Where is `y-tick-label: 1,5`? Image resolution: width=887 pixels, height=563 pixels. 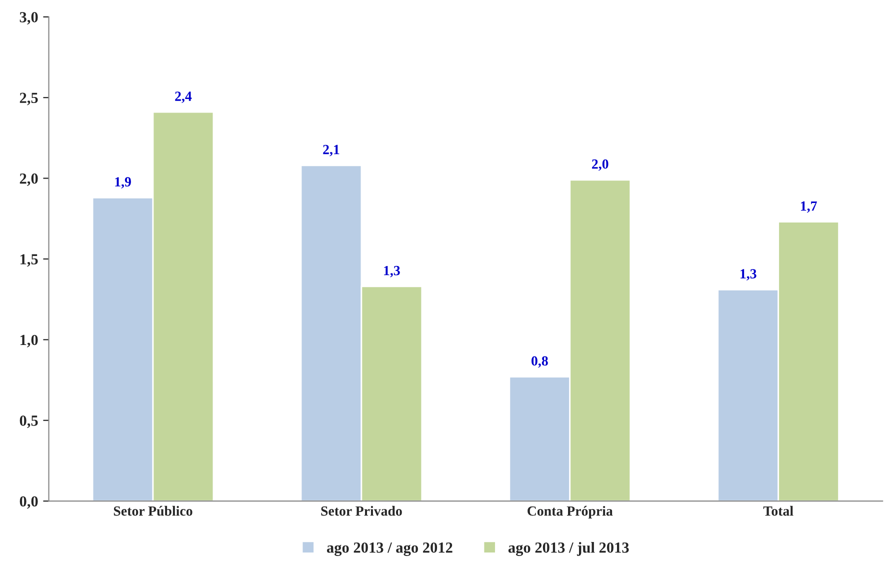
y-tick-label: 1,5 is located at coordinates (29, 260).